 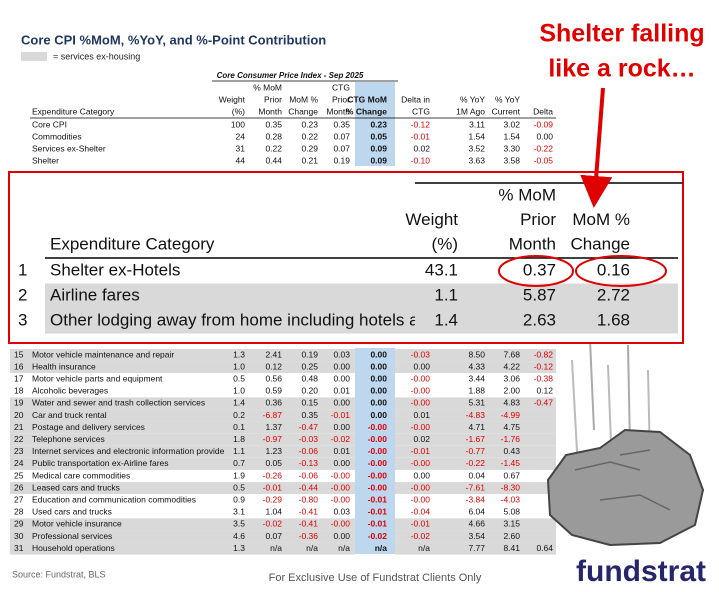 What do you see at coordinates (511, 475) in the screenshot?
I see `table-cell: 0.67` at bounding box center [511, 475].